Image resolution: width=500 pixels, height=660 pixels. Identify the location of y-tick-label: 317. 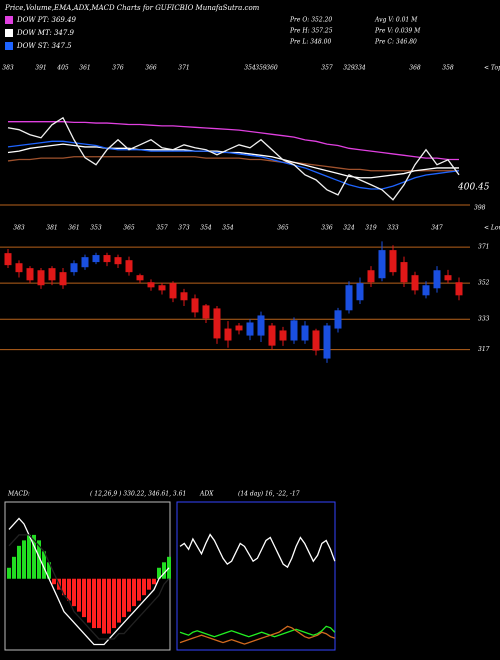
(484, 349).